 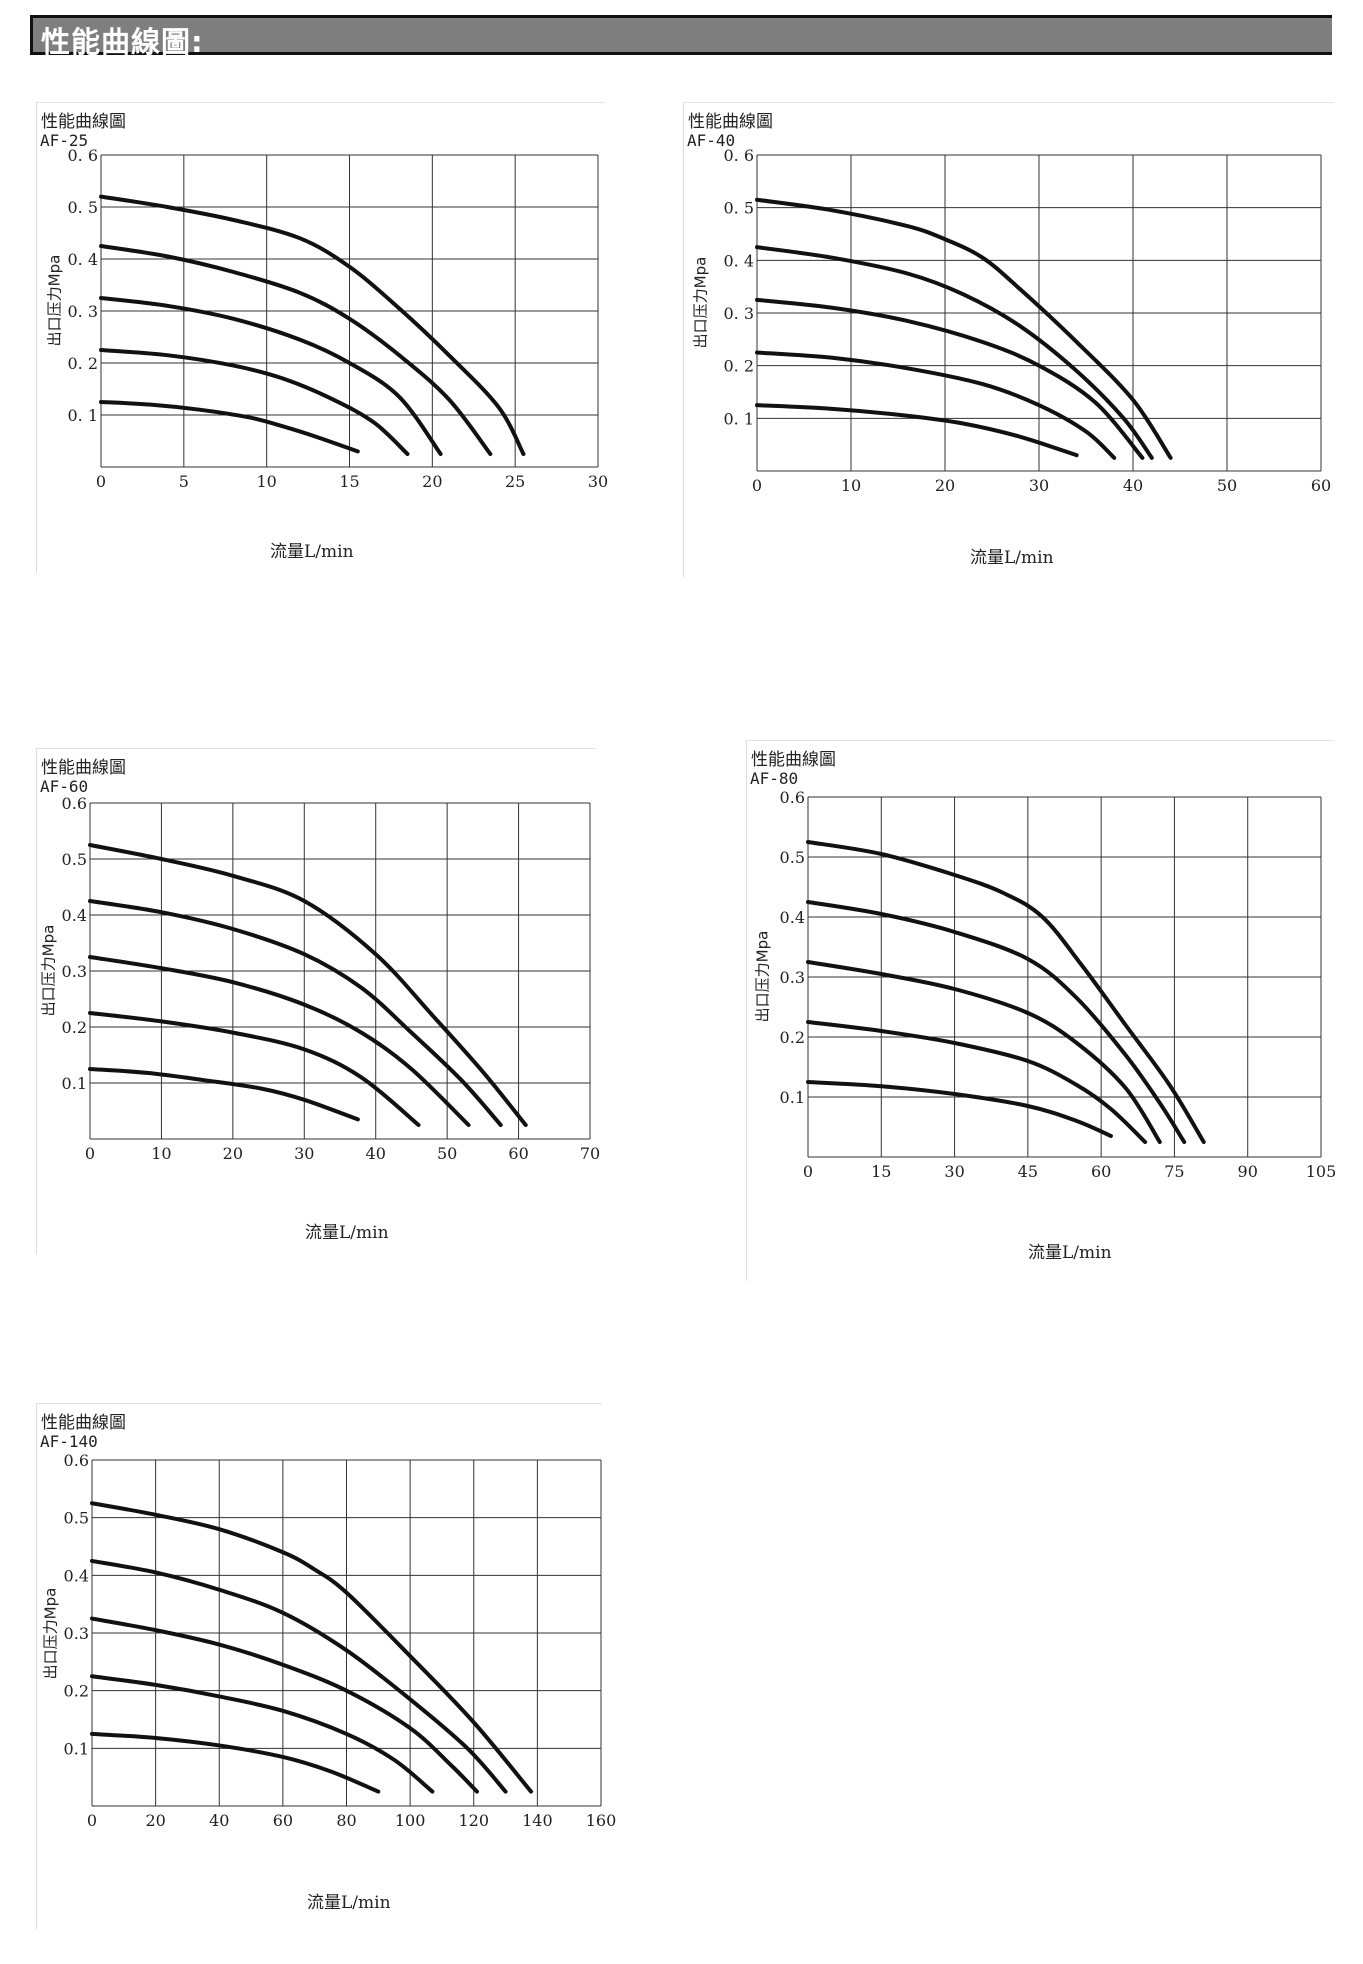 What do you see at coordinates (1008, 339) in the screenshot?
I see `chart-panel-af-40: 性能曲線圖 AF-40` at bounding box center [1008, 339].